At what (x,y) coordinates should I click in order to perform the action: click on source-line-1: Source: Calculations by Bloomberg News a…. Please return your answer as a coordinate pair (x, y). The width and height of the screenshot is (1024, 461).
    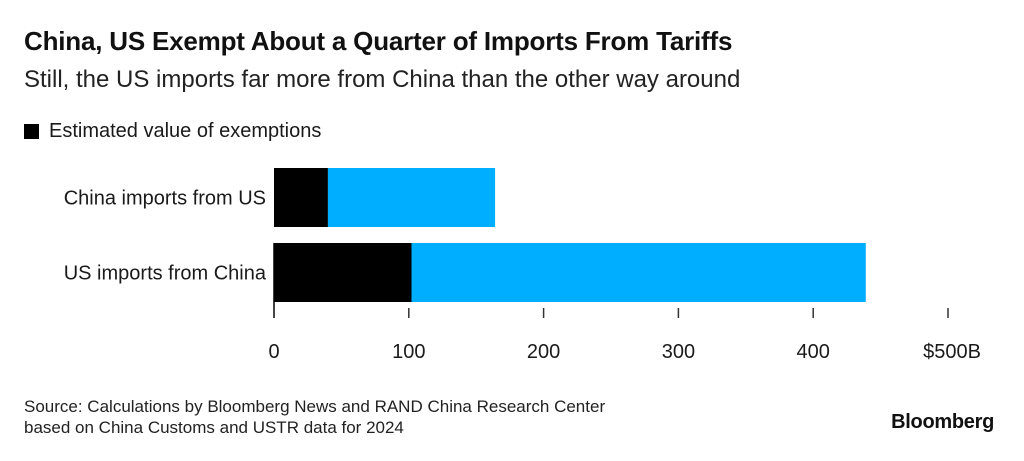
    Looking at the image, I should click on (315, 406).